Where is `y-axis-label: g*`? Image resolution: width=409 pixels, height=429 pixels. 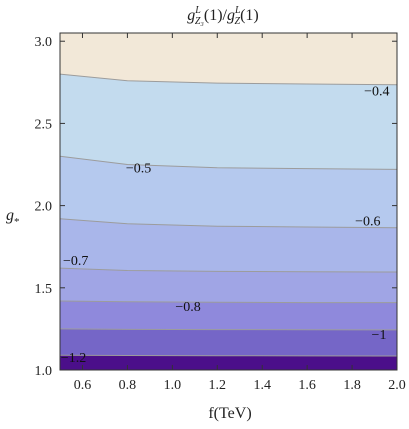 y-axis-label: g* is located at coordinates (13, 217).